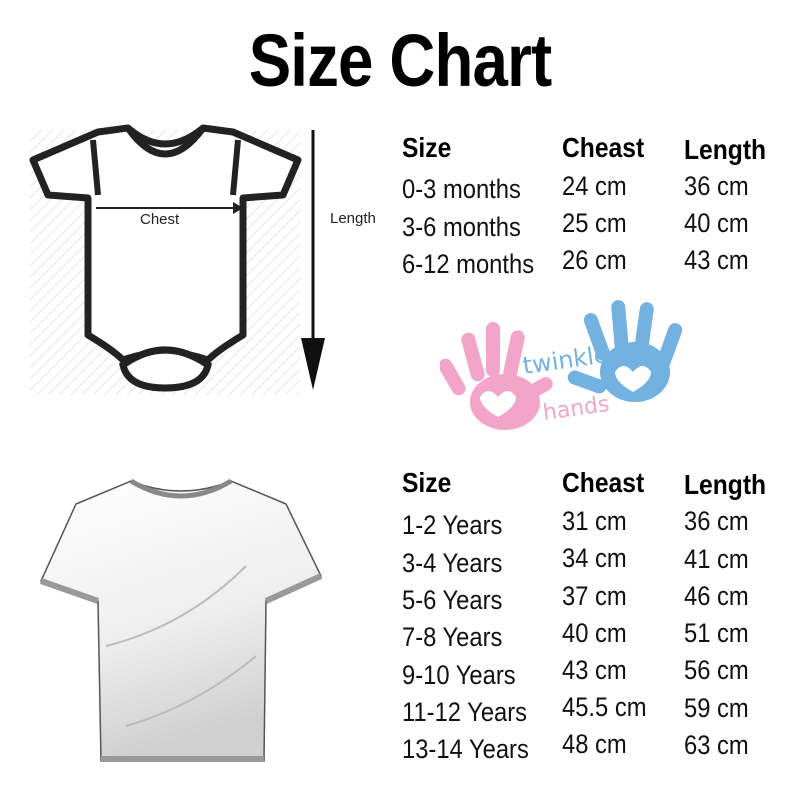 This screenshot has width=800, height=800. I want to click on size-cell: 11-12 Years, so click(465, 712).